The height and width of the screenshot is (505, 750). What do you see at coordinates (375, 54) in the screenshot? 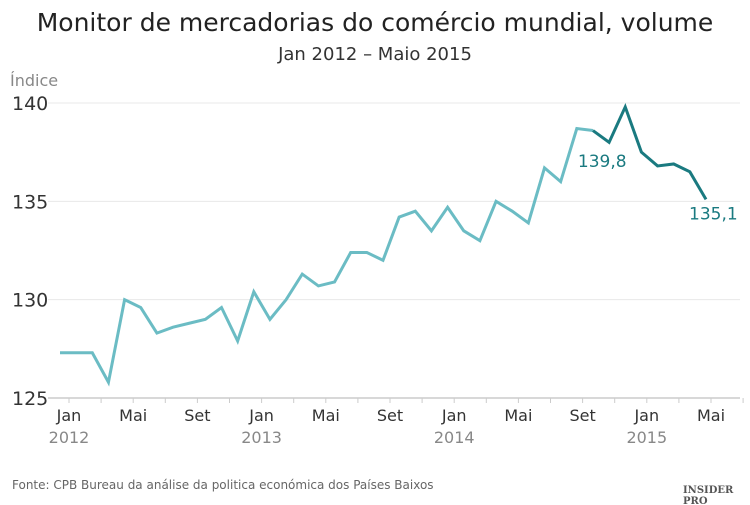
I see `chart-subtitle: Jan 2012 – Maio 2015` at bounding box center [375, 54].